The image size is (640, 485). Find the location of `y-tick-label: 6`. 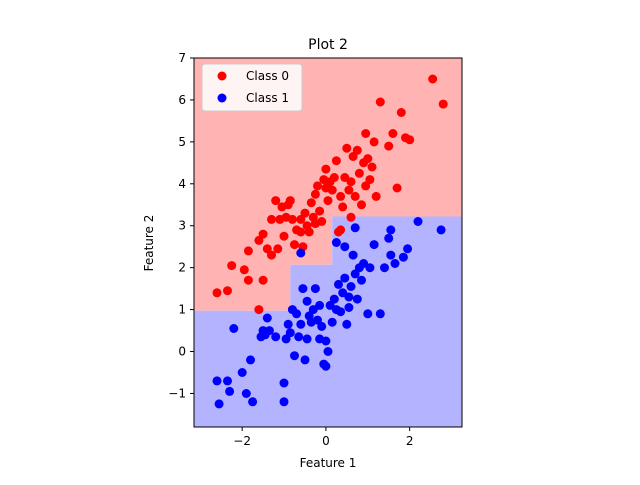

y-tick-label: 6 is located at coordinates (182, 100).